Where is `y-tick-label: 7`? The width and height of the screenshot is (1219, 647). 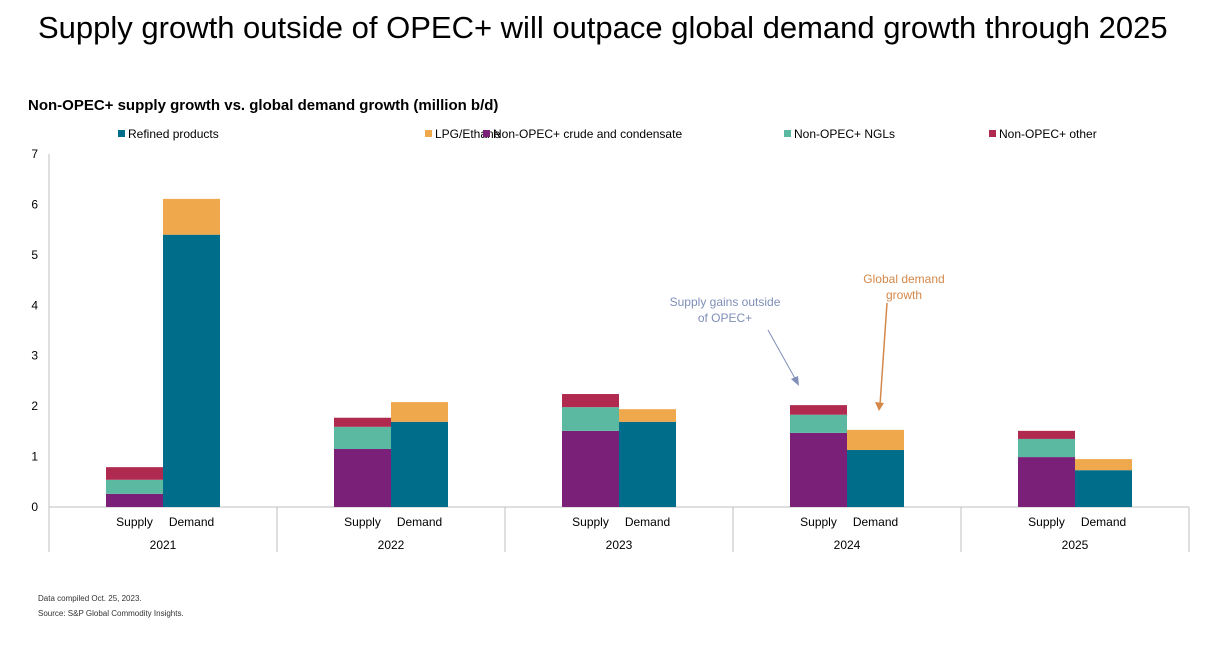
y-tick-label: 7 is located at coordinates (34, 154).